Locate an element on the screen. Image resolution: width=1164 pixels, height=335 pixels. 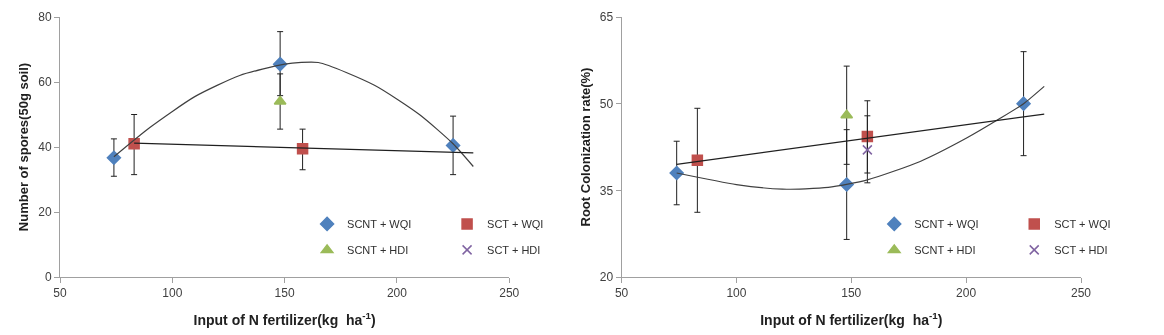
y-axis-title: Number of spores(50g soil) is located at coordinates (24, 147).